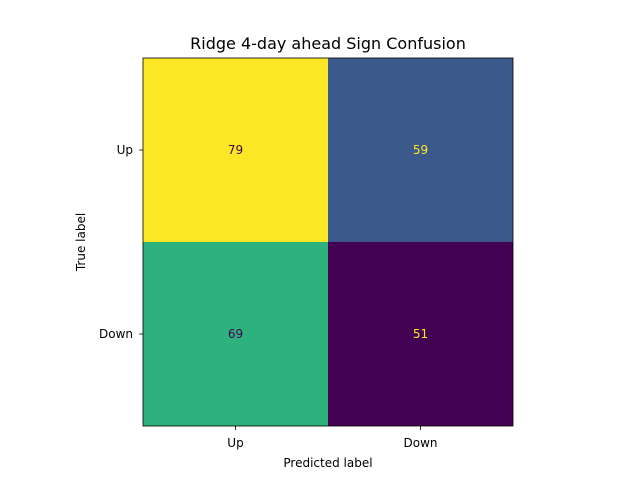  Describe the element at coordinates (332, 438) in the screenshot. I see `x-axis-ticks: Up Down` at that location.